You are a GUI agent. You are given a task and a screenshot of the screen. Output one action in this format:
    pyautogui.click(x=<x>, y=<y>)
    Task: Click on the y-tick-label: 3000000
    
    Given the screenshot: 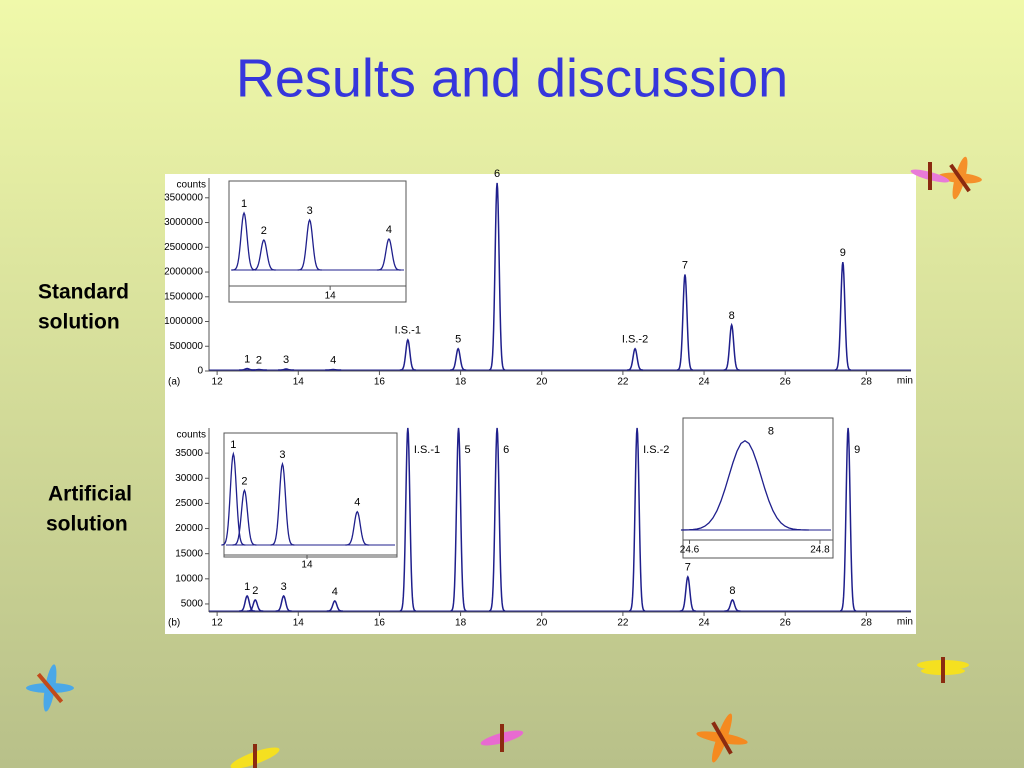 What is the action you would take?
    pyautogui.click(x=183, y=222)
    